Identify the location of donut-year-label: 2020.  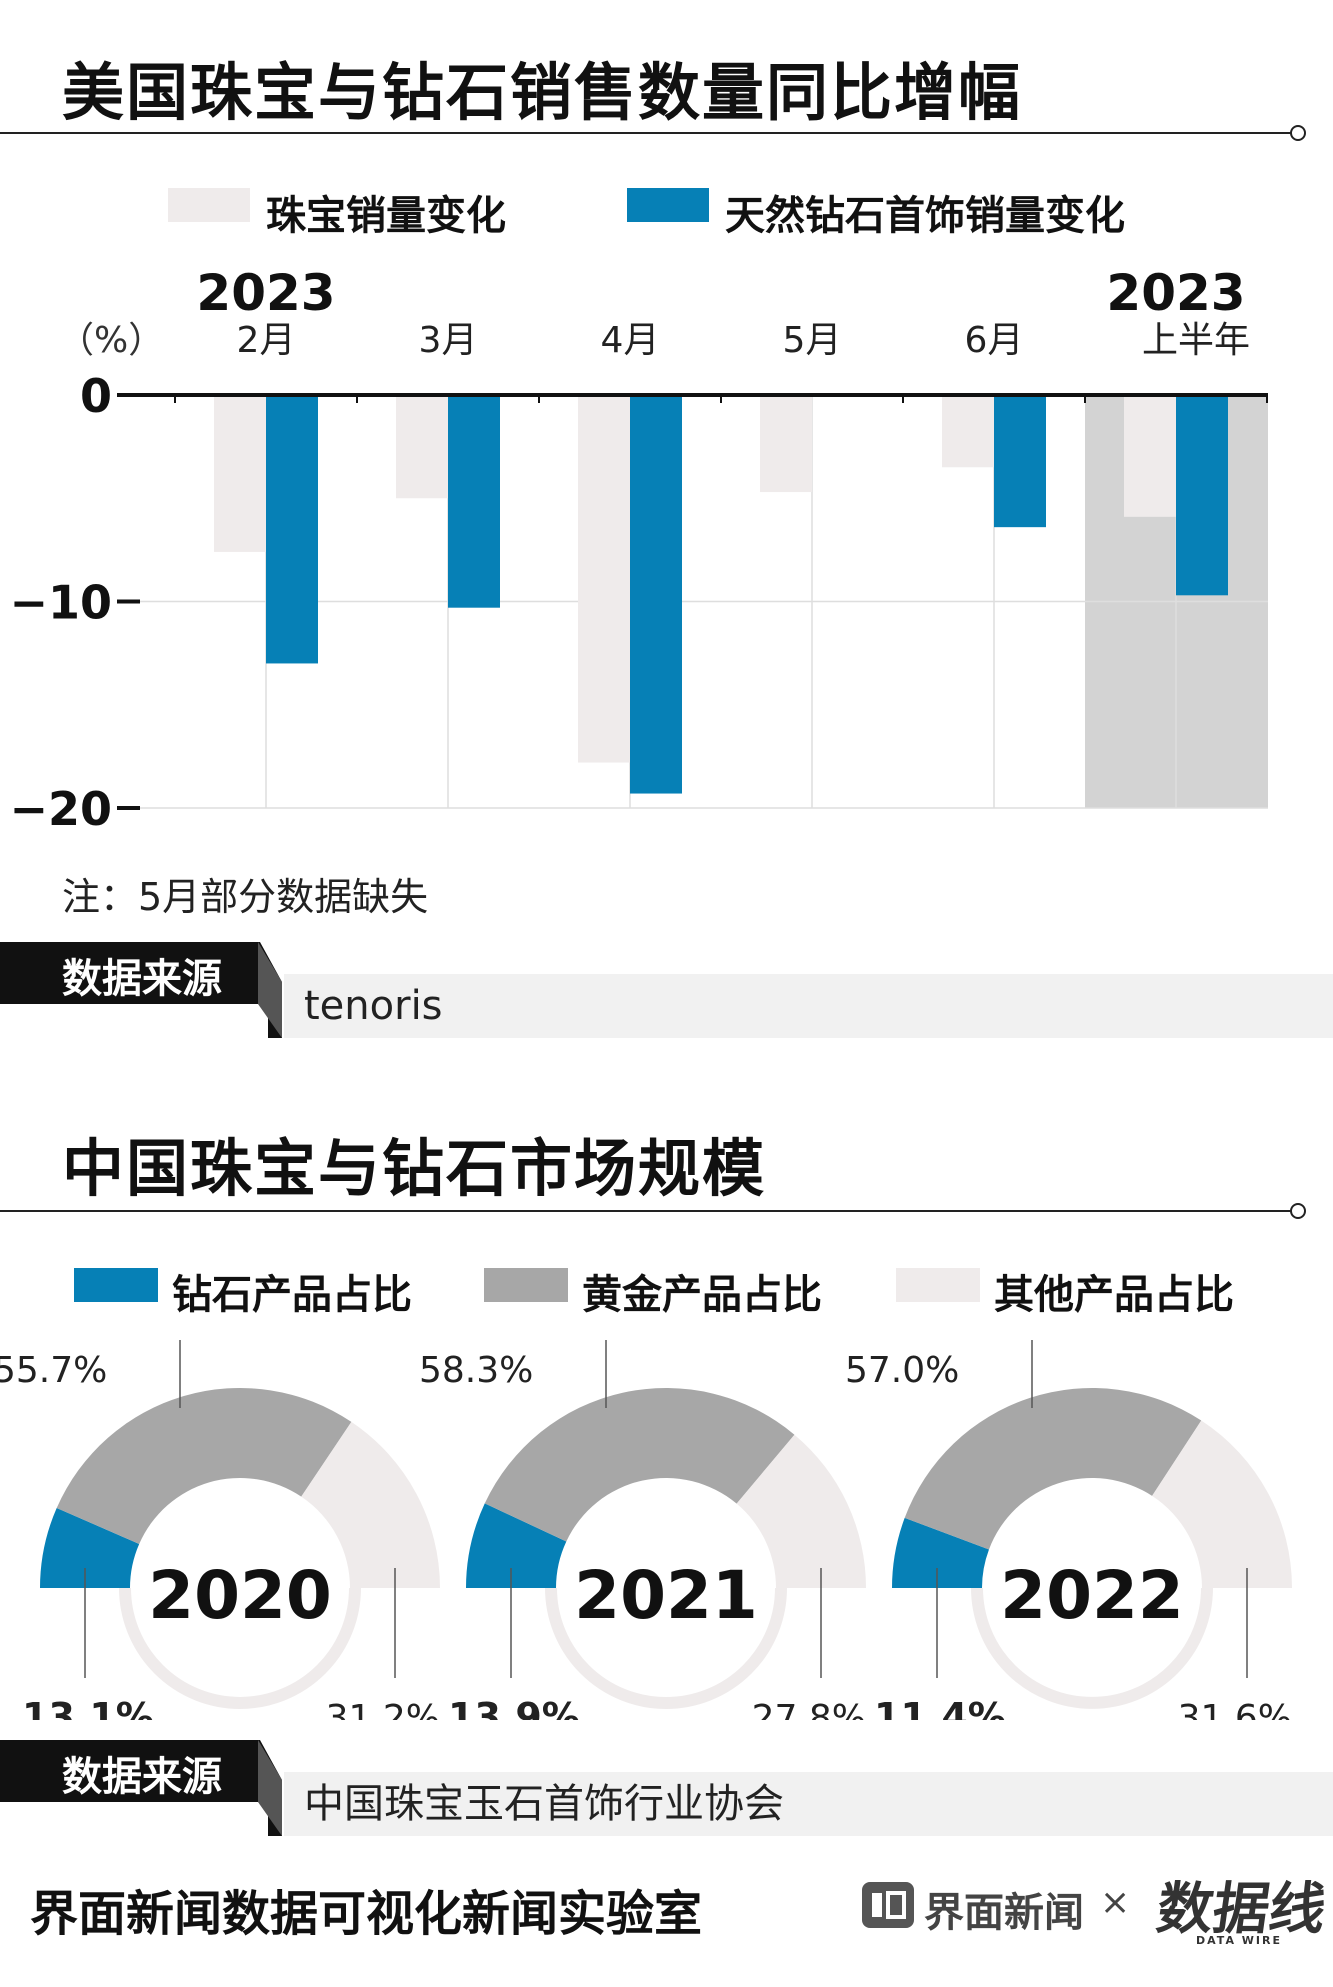
(240, 1595).